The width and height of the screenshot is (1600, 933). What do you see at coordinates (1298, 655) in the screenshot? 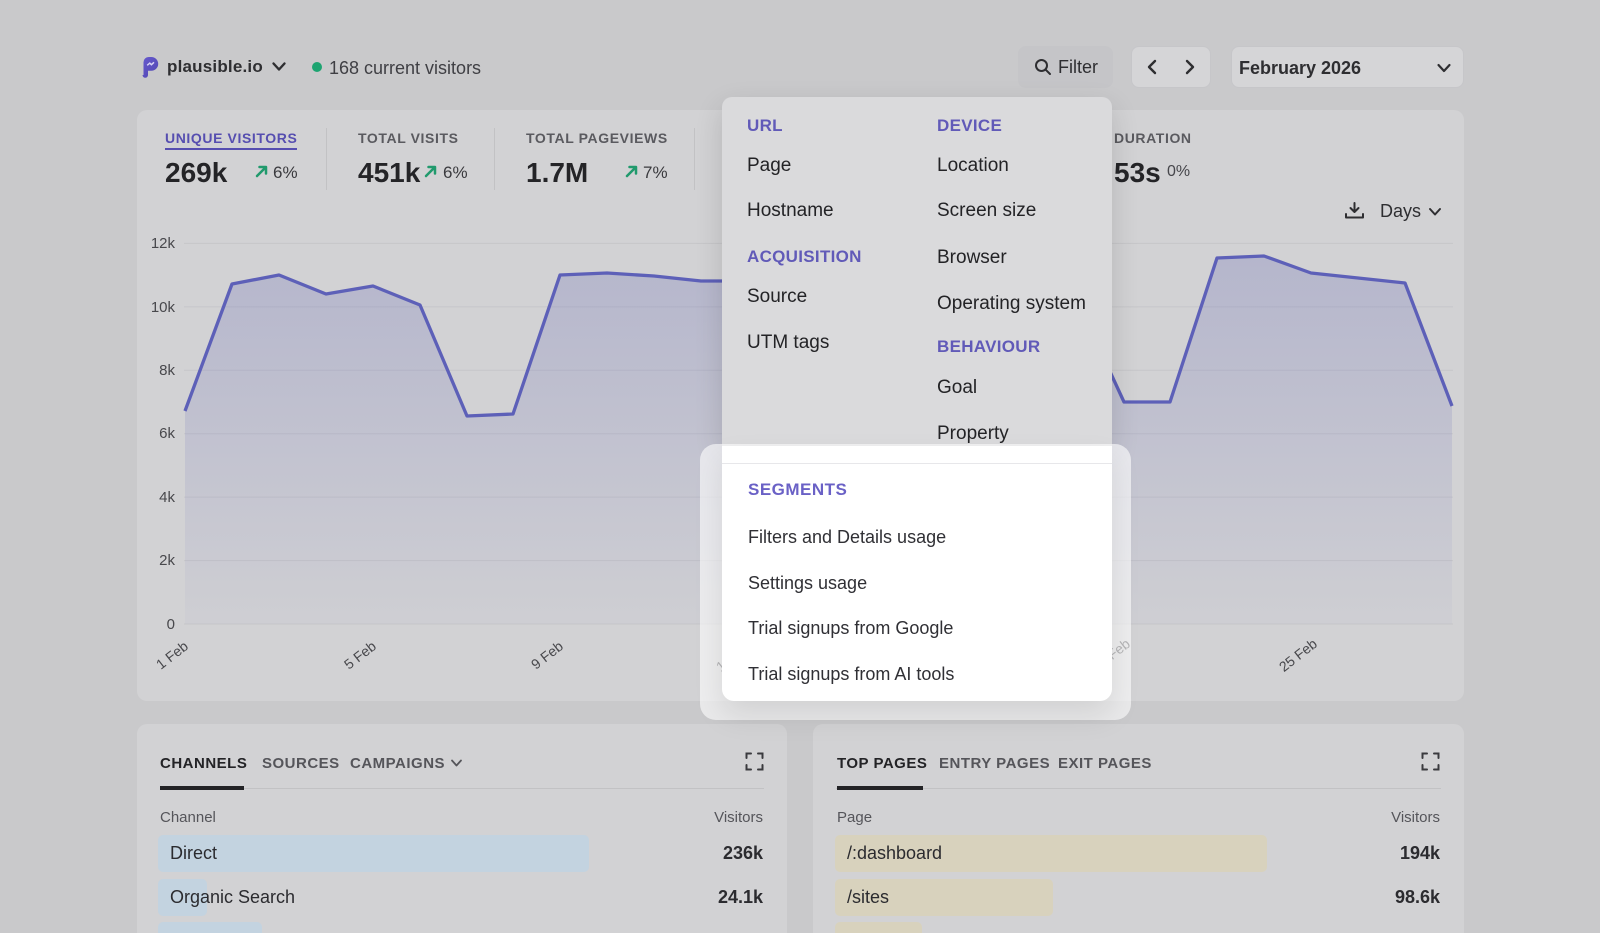
I see `svg-text: 25 Feb` at bounding box center [1298, 655].